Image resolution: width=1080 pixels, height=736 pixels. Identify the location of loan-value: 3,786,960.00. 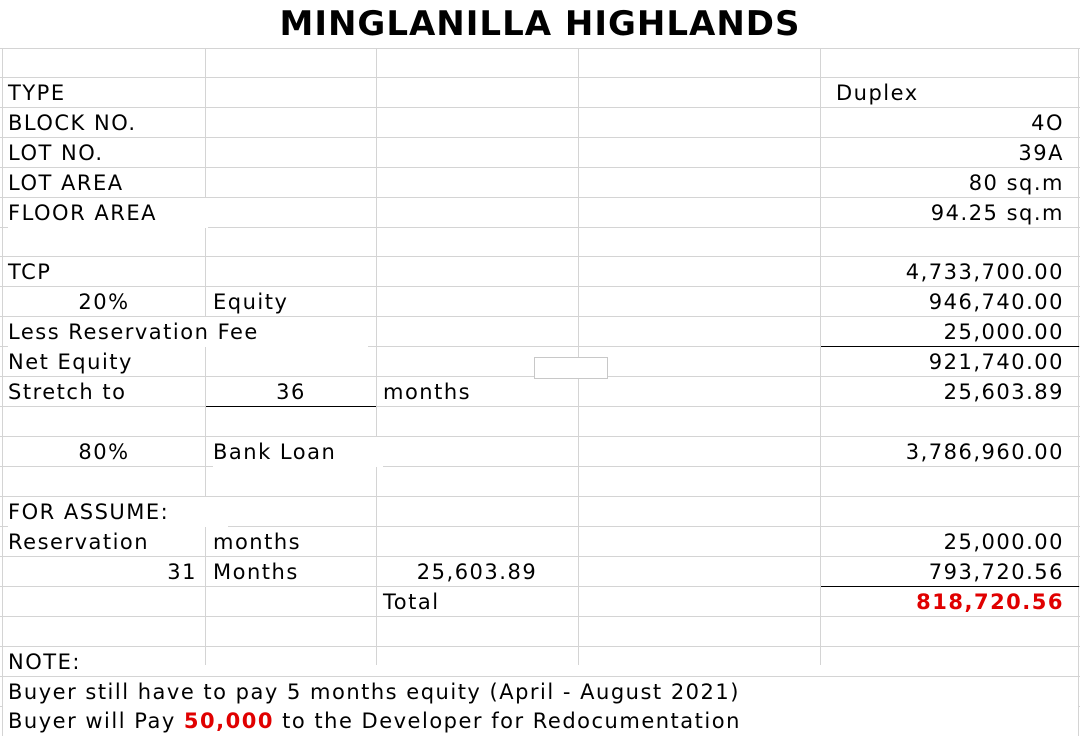
(984, 452).